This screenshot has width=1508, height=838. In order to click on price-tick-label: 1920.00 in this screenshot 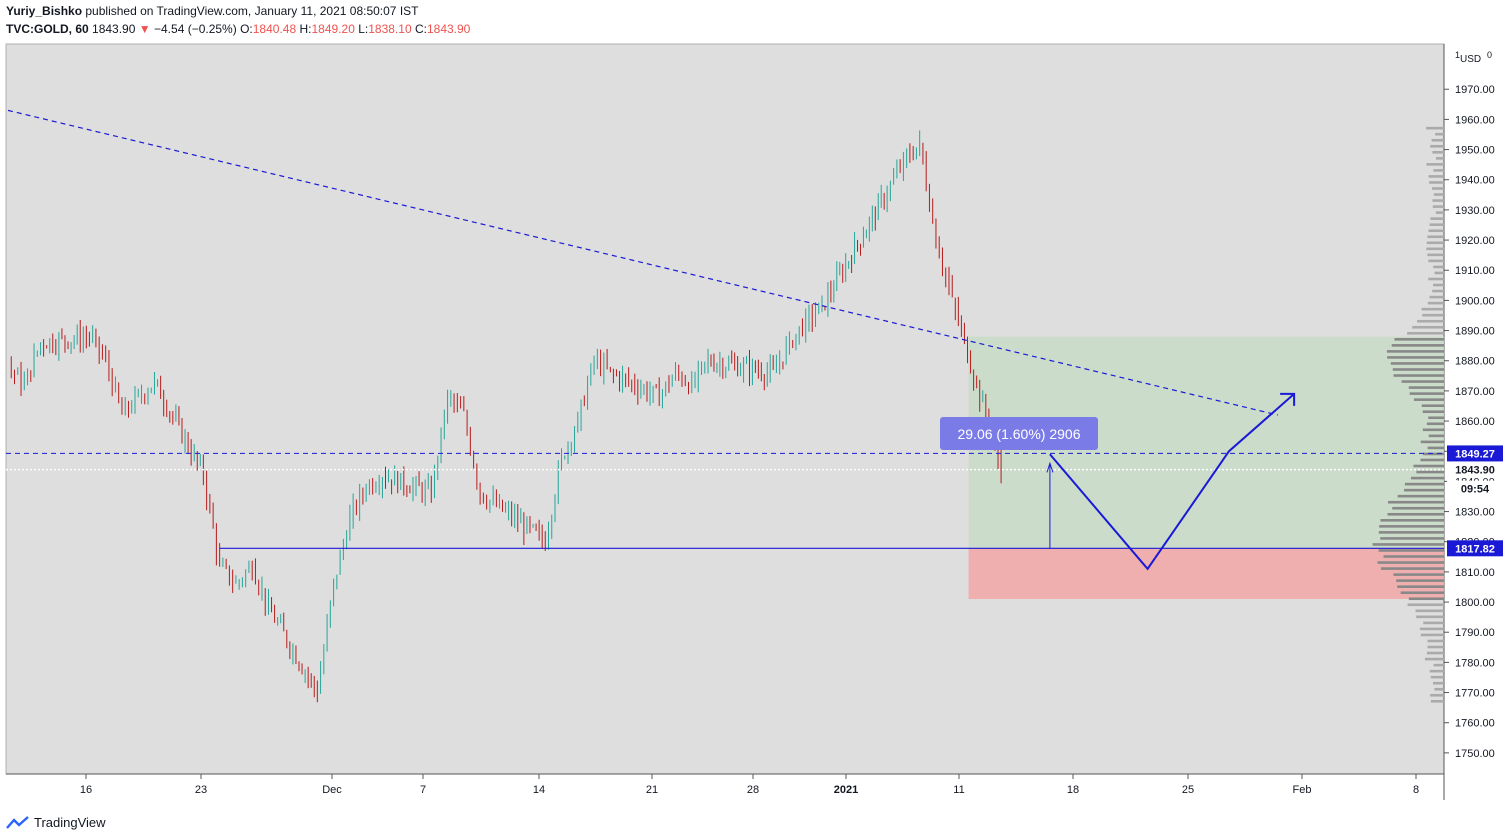, I will do `click(1475, 241)`.